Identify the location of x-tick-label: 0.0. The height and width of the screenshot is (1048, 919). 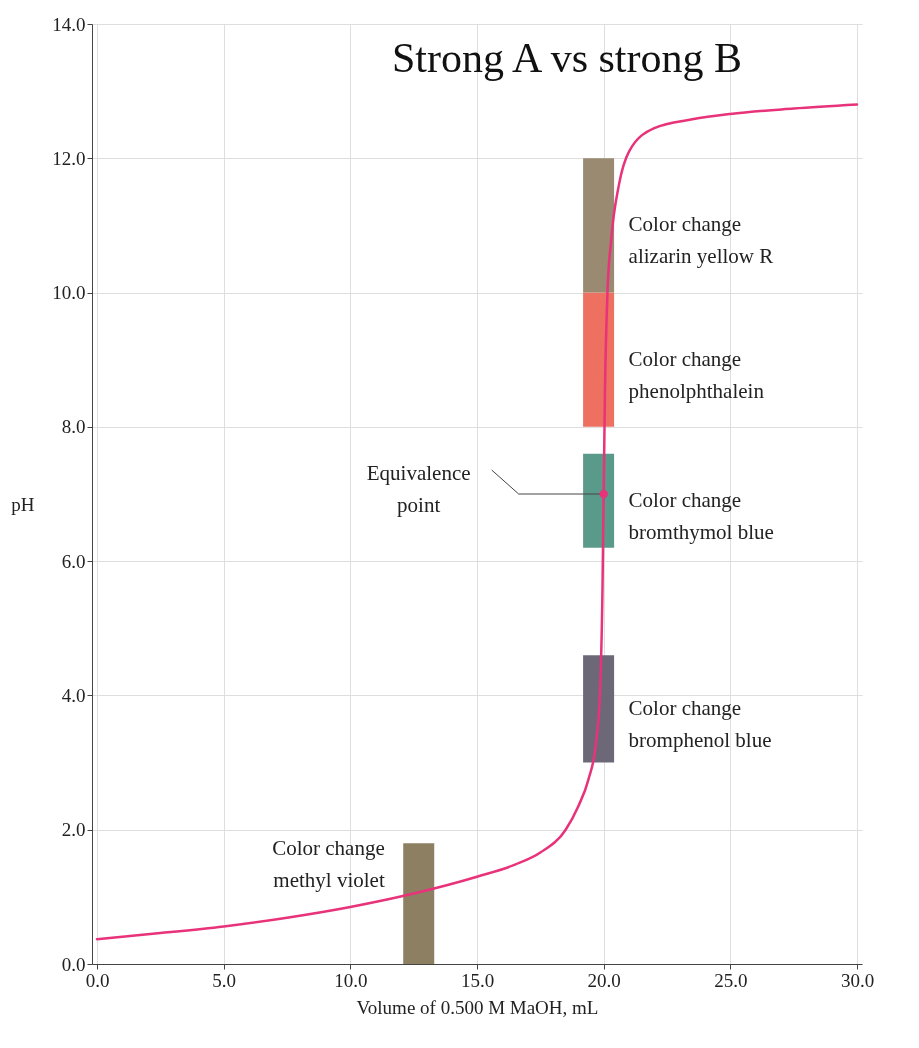
(97, 980).